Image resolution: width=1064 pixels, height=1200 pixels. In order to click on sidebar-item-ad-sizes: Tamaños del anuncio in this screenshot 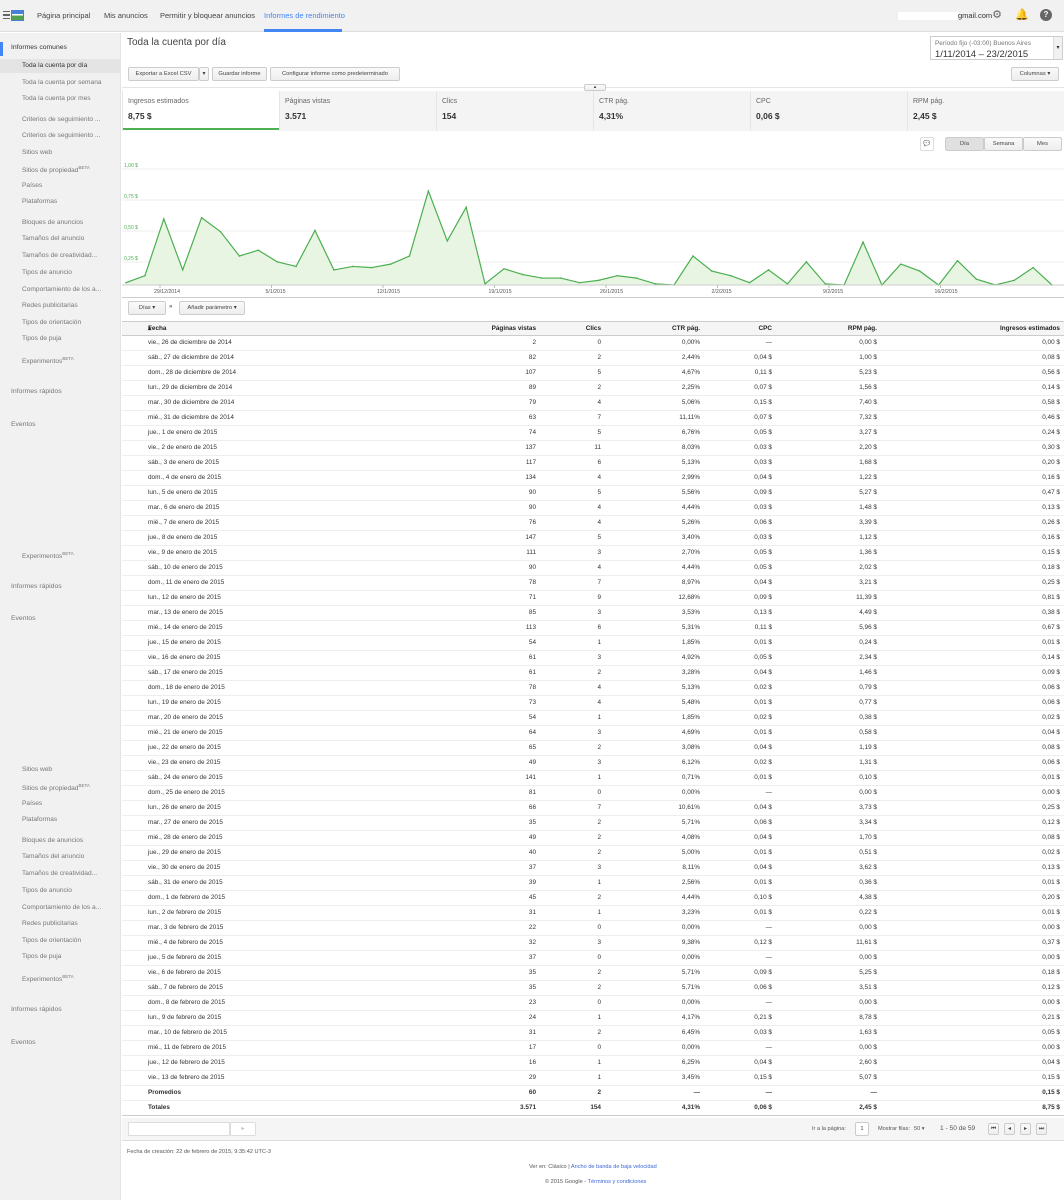, I will do `click(53, 238)`.